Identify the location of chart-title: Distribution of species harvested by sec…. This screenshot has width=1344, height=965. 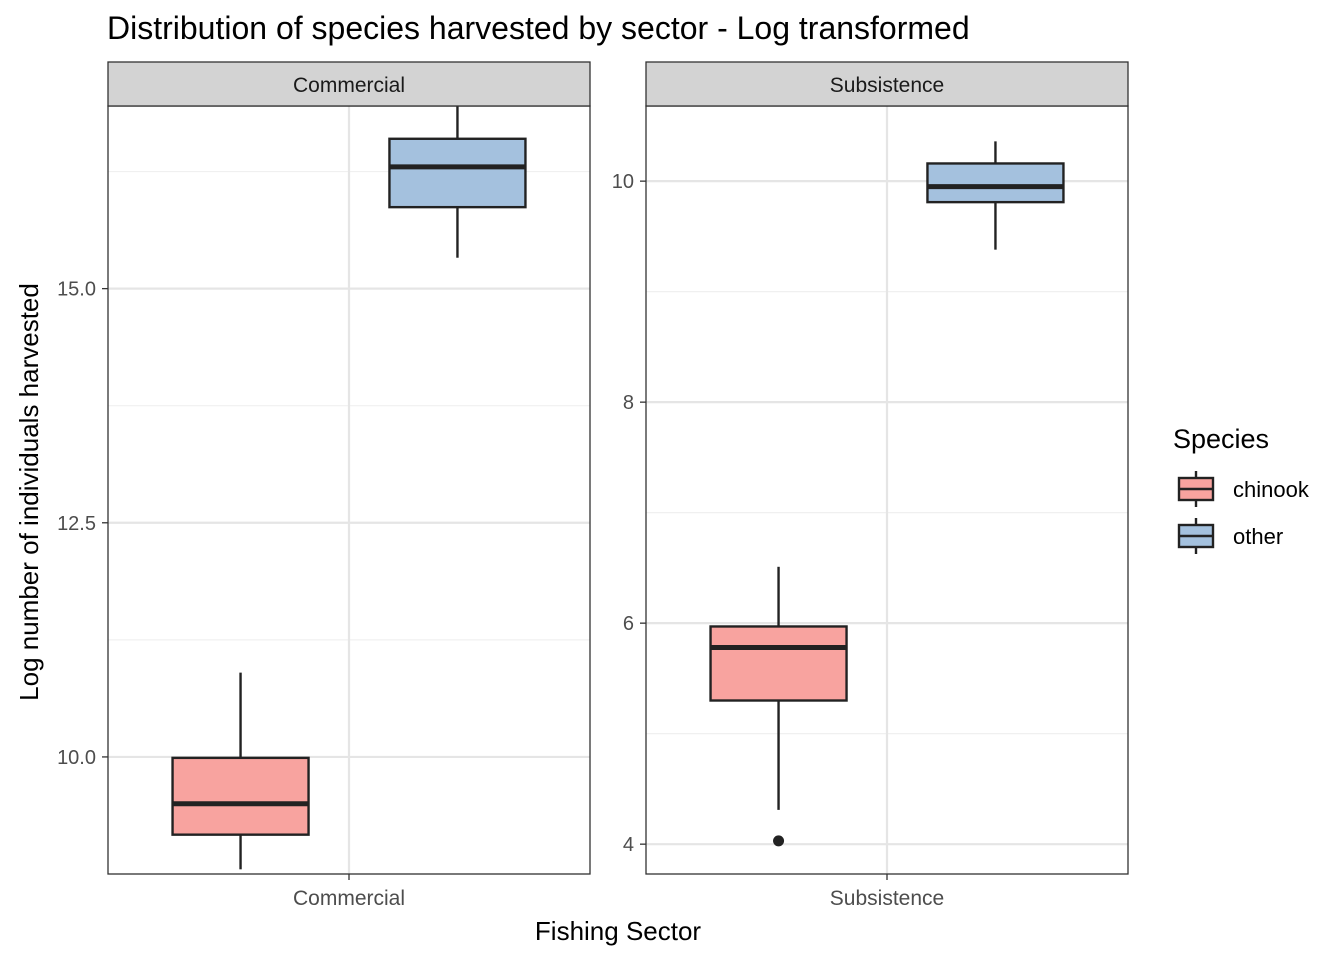
(538, 28).